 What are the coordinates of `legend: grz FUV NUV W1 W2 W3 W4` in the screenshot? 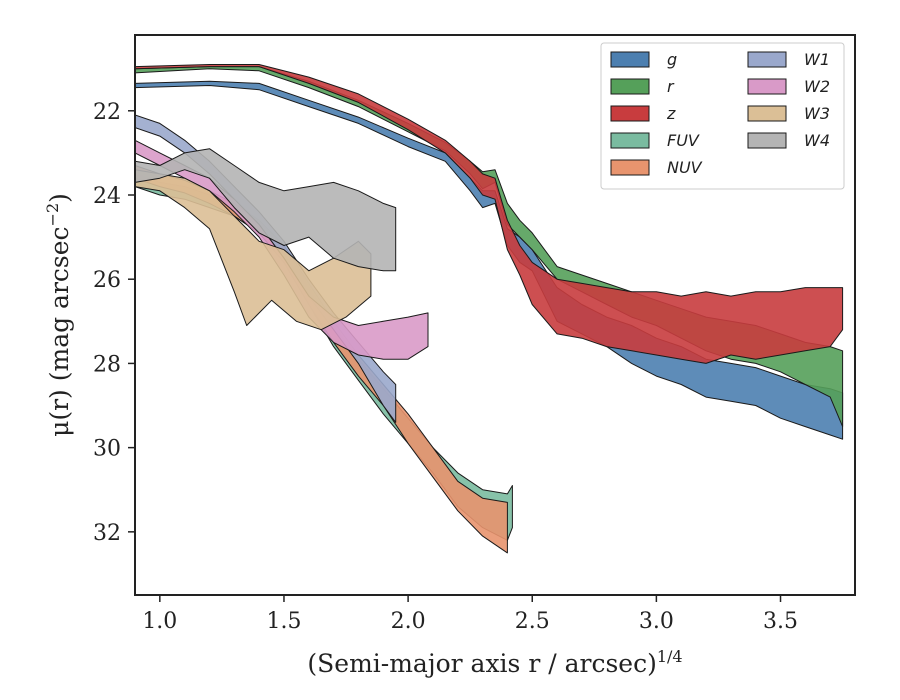 It's located at (722, 116).